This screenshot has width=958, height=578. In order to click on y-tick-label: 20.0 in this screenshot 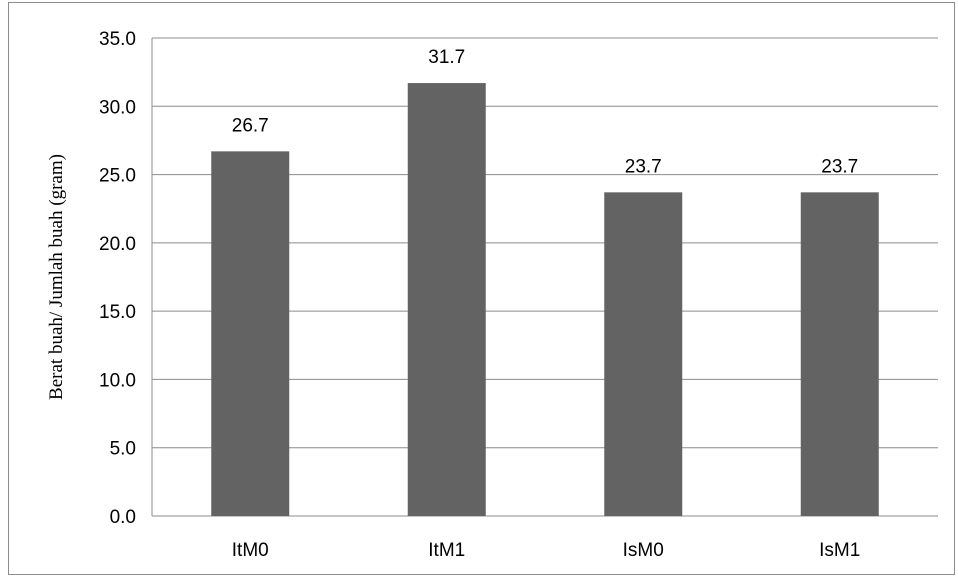, I will do `click(117, 244)`.